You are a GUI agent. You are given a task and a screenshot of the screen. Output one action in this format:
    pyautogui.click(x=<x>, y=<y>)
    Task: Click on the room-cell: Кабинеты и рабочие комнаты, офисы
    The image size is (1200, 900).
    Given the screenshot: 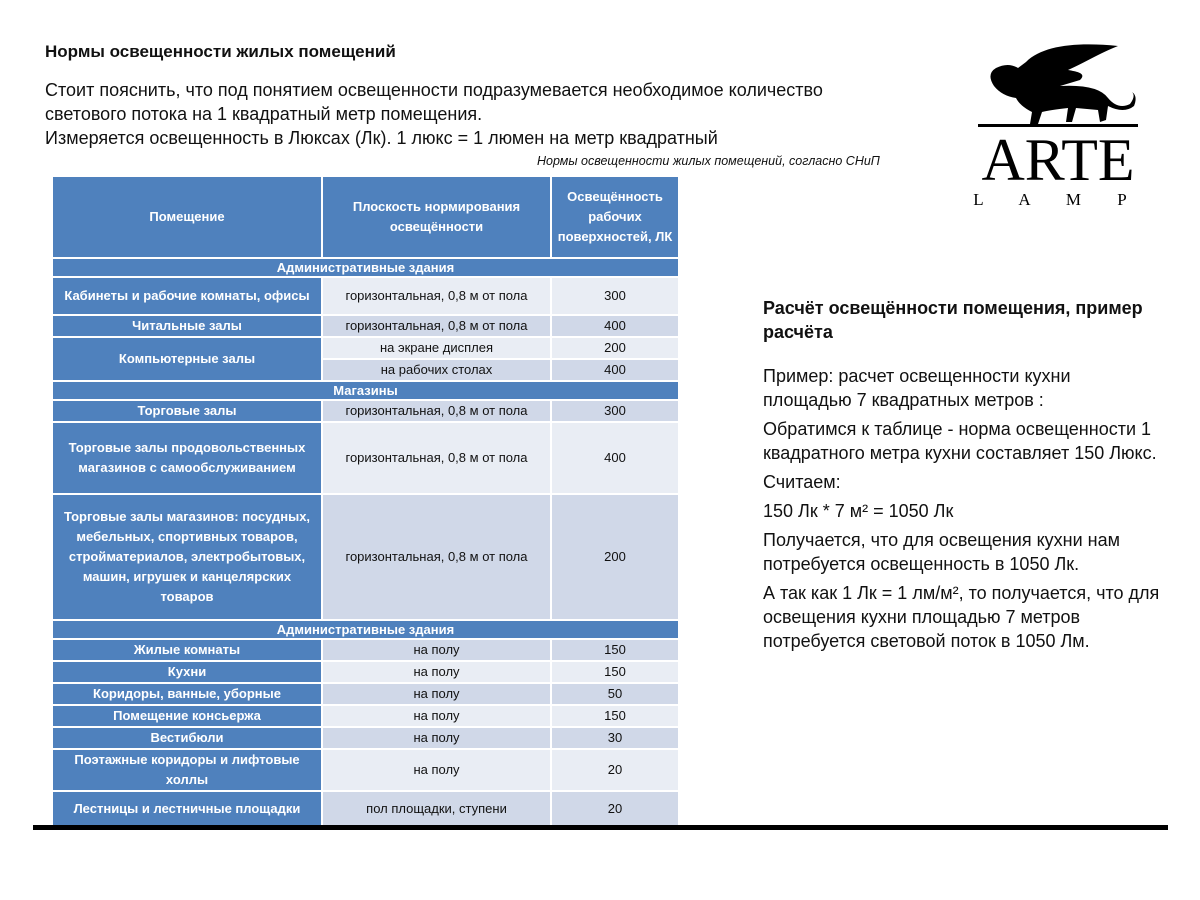 What is the action you would take?
    pyautogui.click(x=187, y=296)
    